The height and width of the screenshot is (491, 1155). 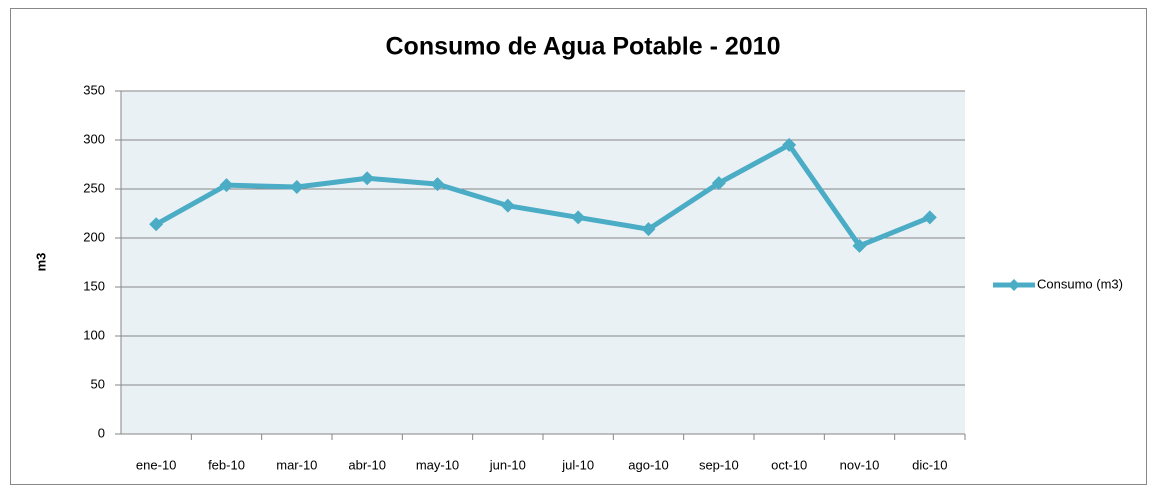 I want to click on y-tick-label: 150, so click(x=94, y=285).